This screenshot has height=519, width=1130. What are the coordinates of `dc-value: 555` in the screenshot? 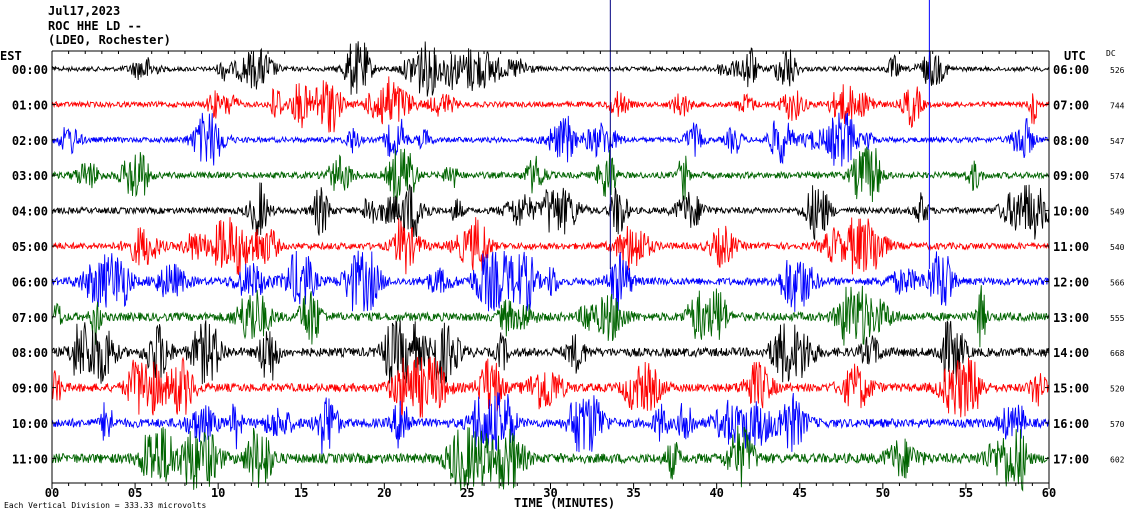 It's located at (1117, 318).